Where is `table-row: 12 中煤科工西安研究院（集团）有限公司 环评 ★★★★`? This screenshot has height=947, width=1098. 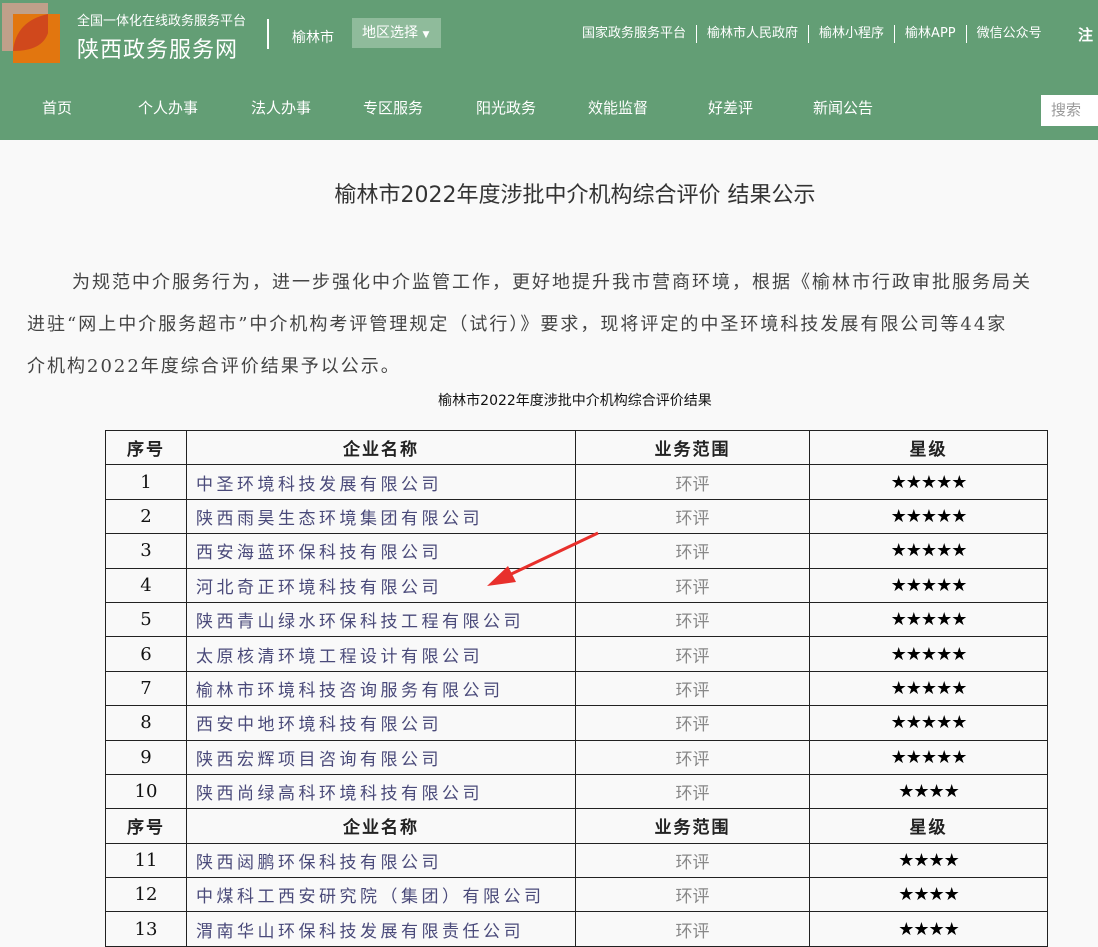
table-row: 12 中煤科工西安研究院（集团）有限公司 环评 ★★★★ is located at coordinates (576, 895).